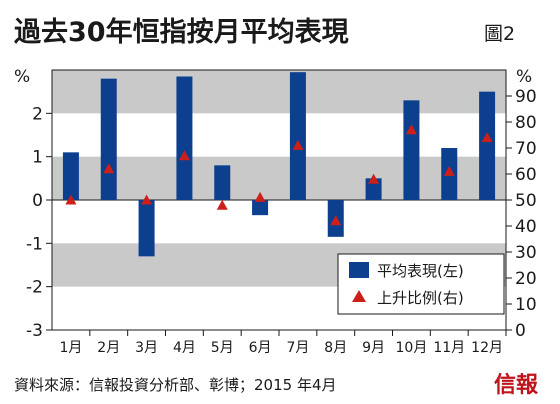 The height and width of the screenshot is (404, 560). I want to click on right-tick-label: 80, so click(526, 123).